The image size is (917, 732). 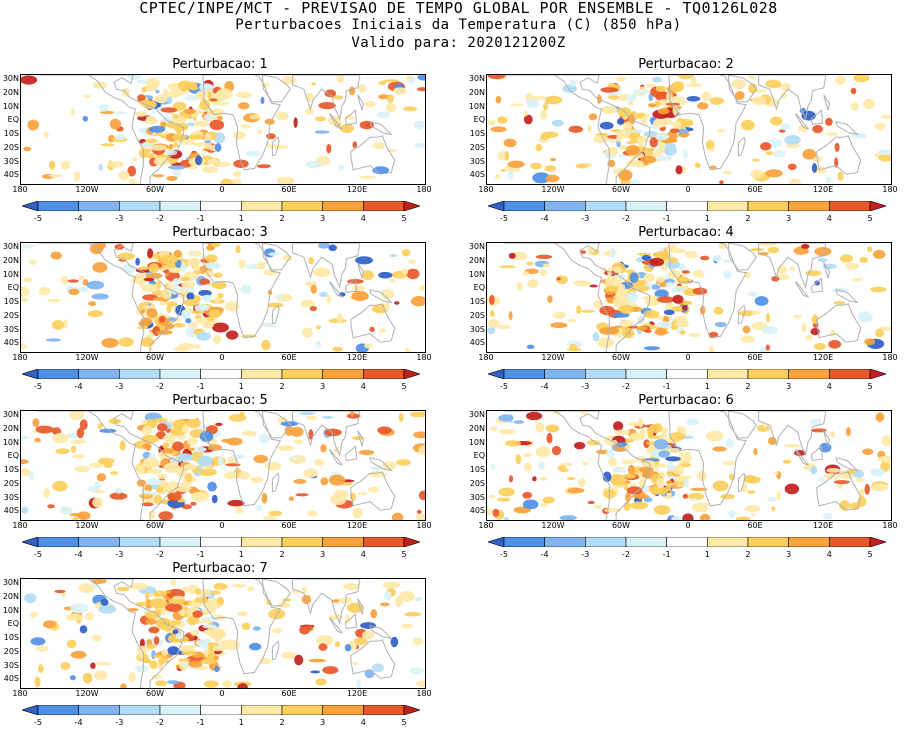 I want to click on colorbar-tick-label: -4, so click(x=544, y=554).